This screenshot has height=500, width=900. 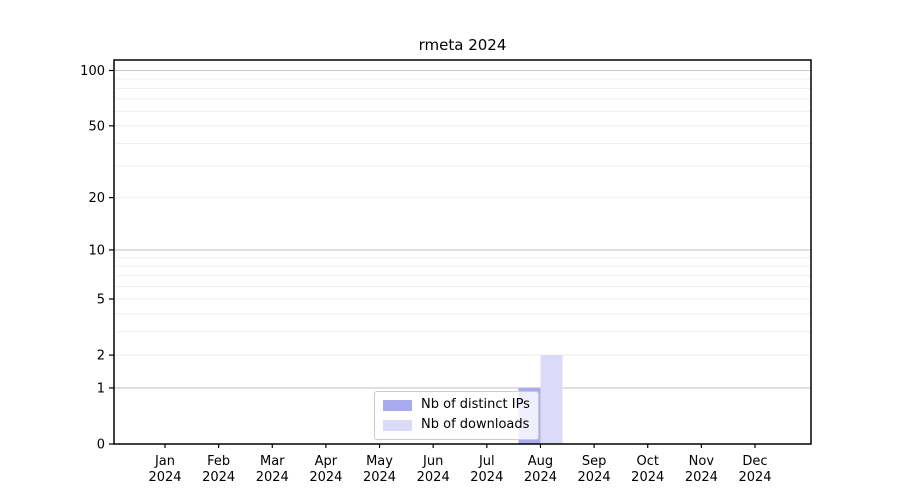 What do you see at coordinates (164, 461) in the screenshot?
I see `x-tick-label-month: Jan` at bounding box center [164, 461].